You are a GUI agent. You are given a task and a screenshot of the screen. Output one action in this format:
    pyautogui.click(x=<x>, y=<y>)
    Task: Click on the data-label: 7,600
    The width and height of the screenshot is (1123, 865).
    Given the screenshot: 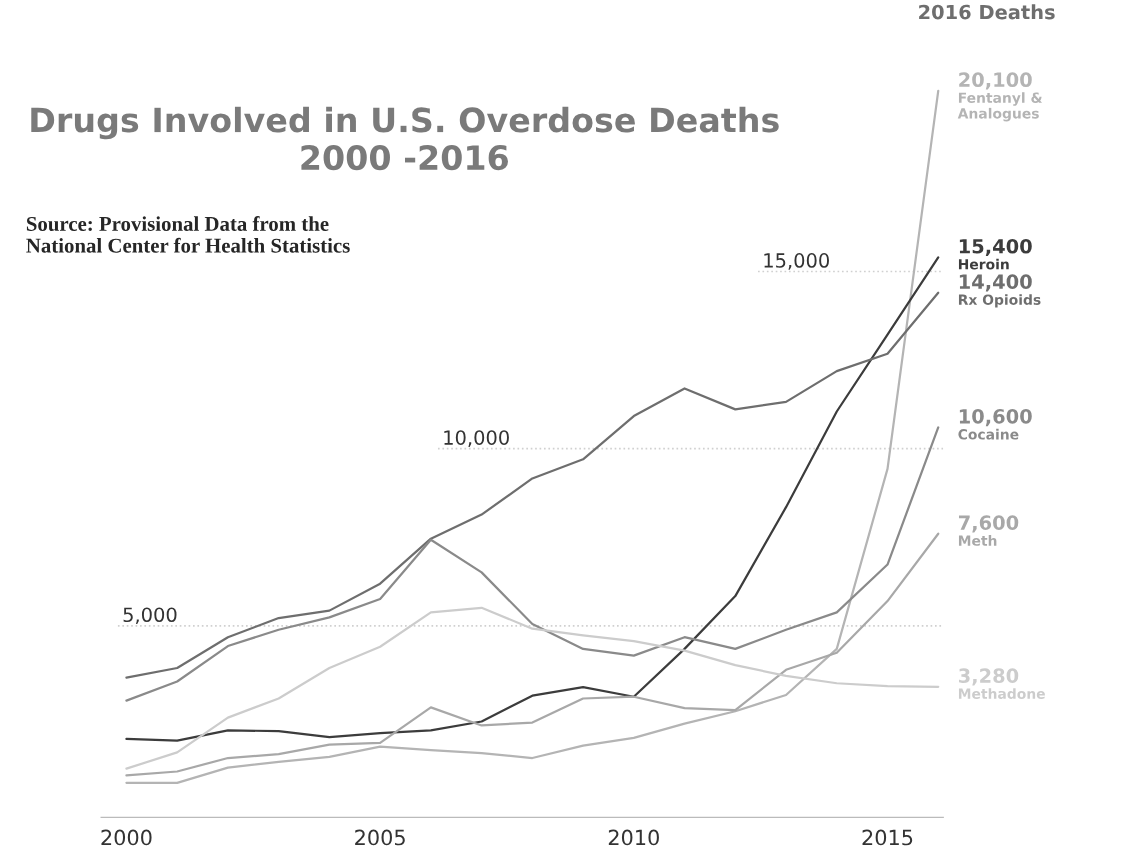 What is the action you would take?
    pyautogui.click(x=988, y=524)
    